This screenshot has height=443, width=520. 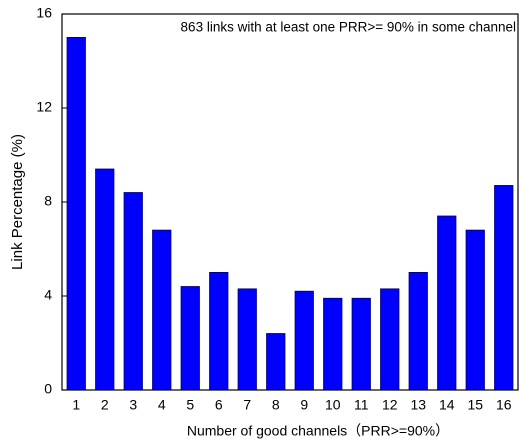 What do you see at coordinates (390, 405) in the screenshot?
I see `x-tick-label: 12` at bounding box center [390, 405].